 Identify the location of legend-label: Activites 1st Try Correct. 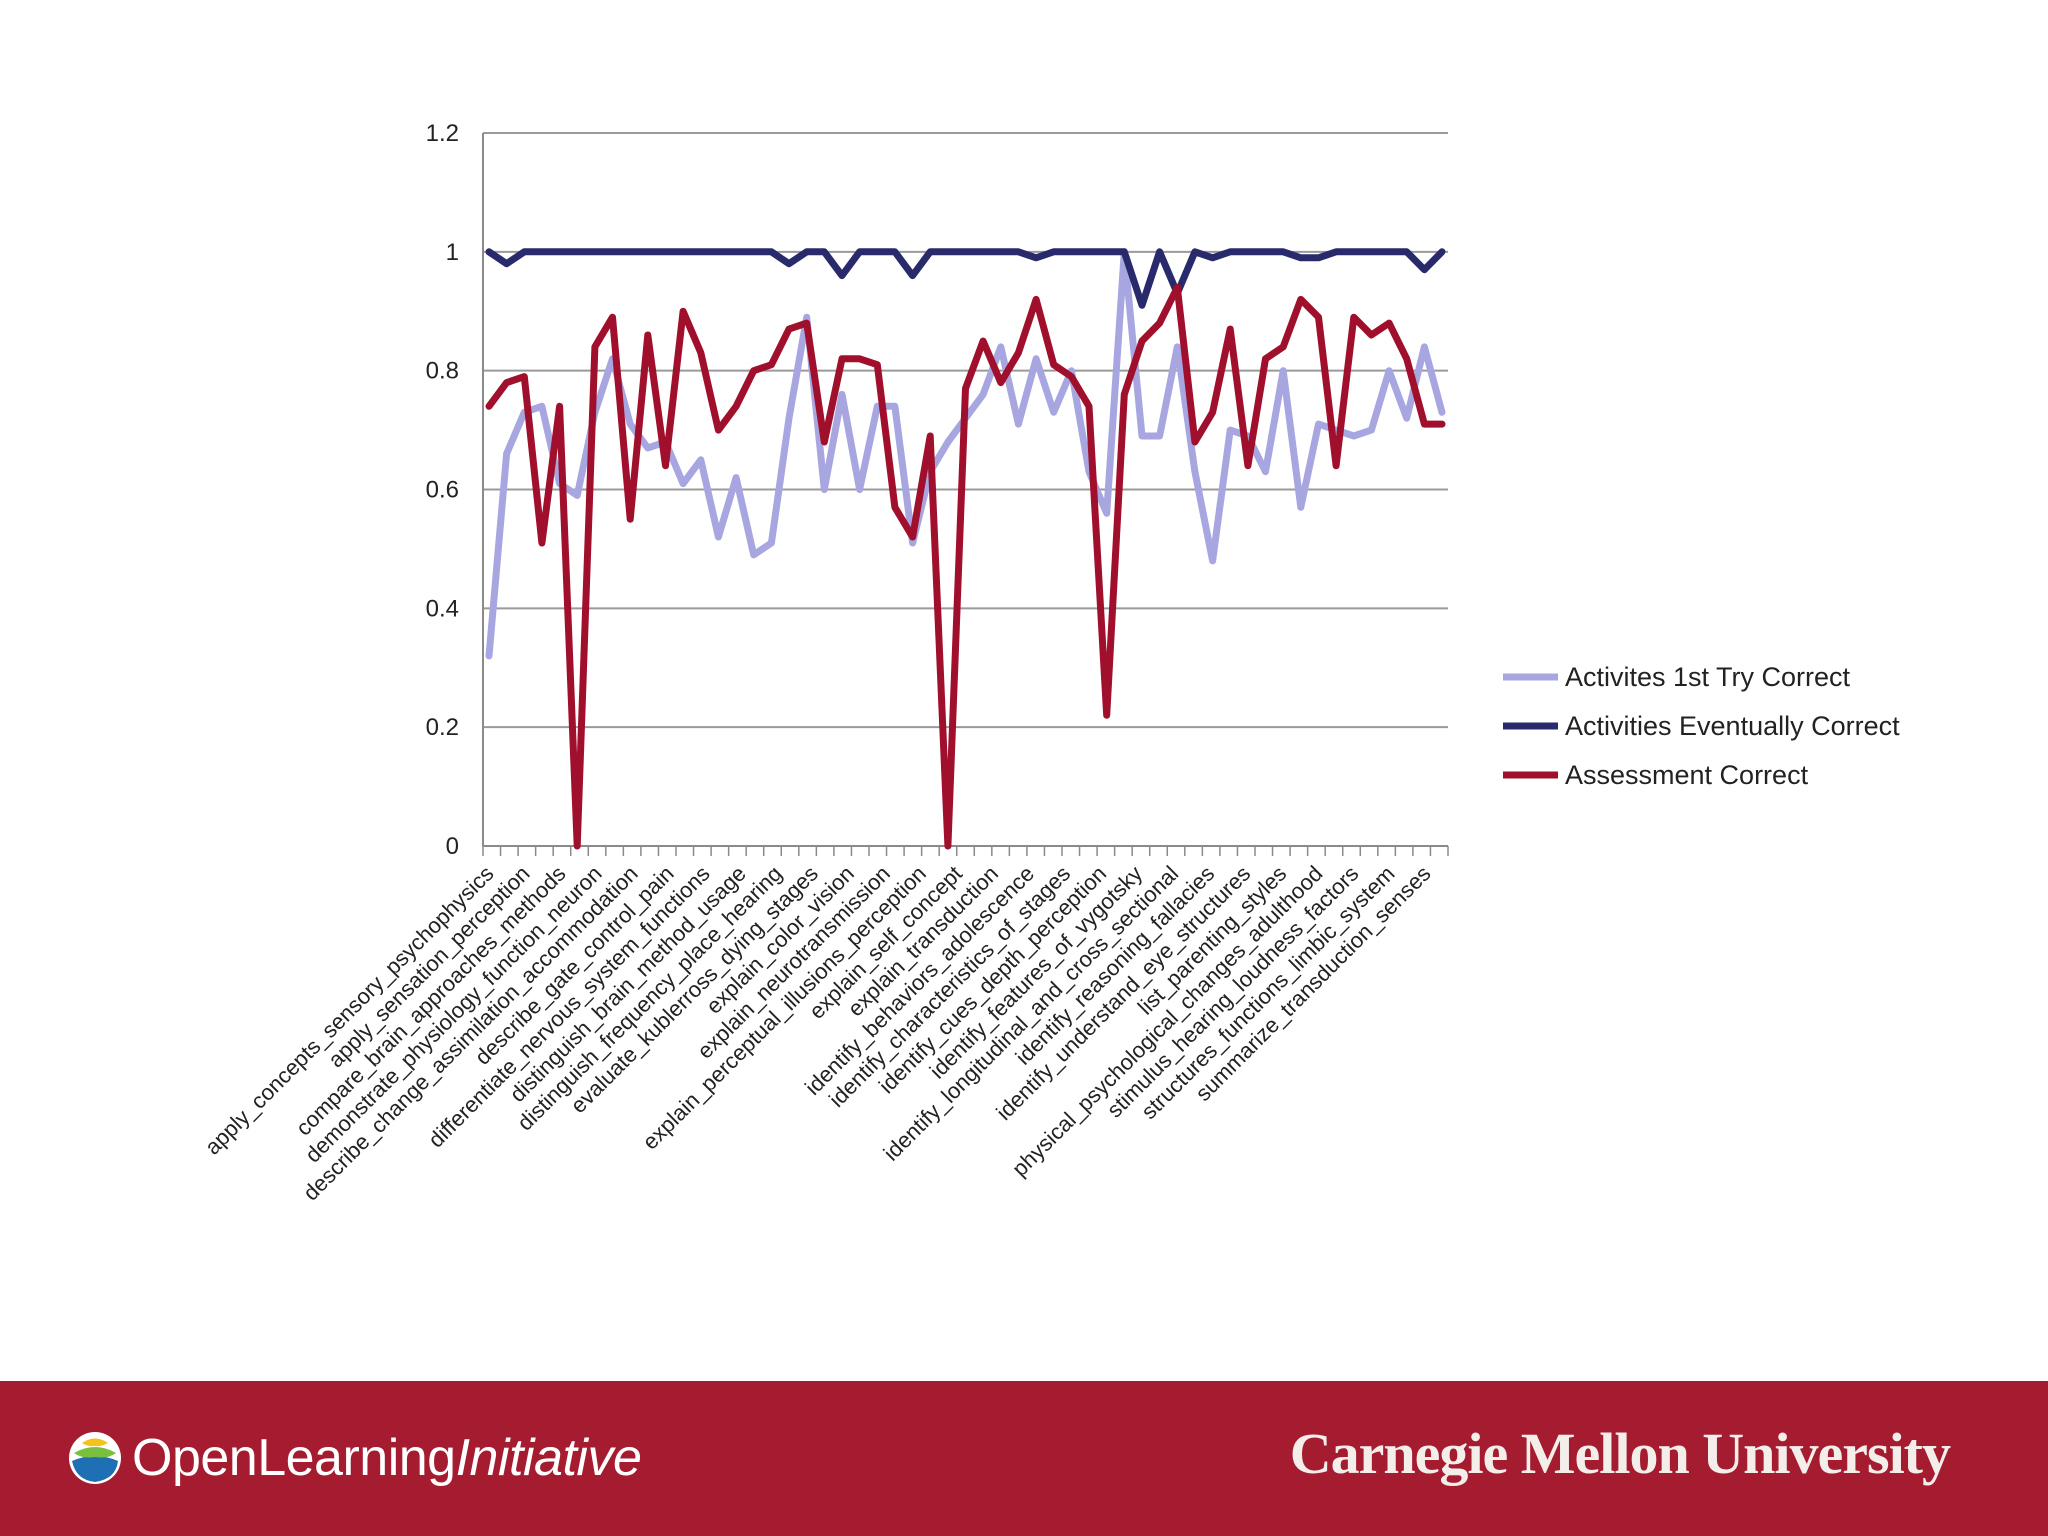
(1708, 677).